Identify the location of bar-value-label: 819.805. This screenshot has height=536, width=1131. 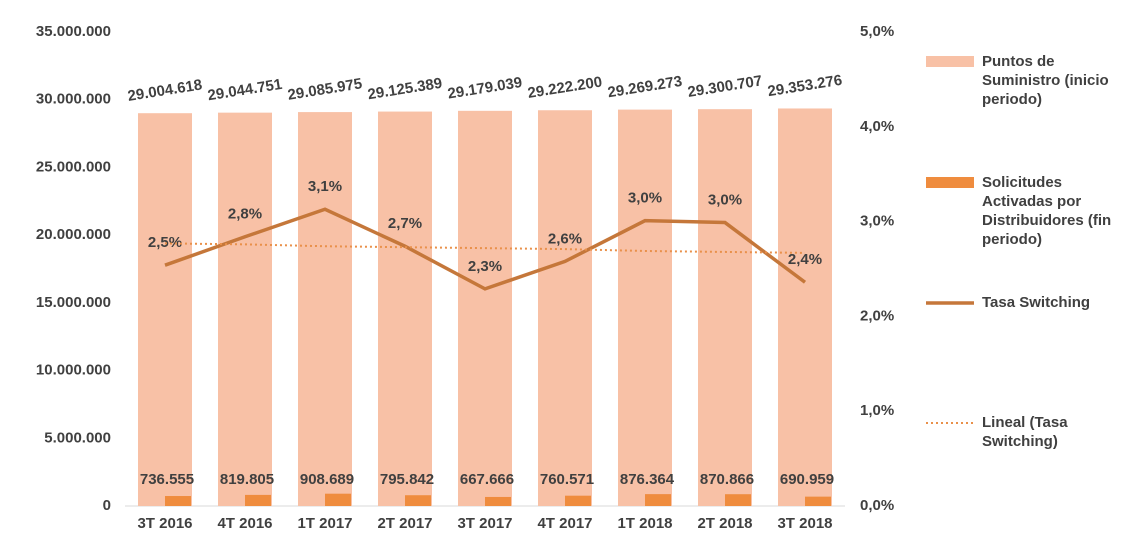
(247, 479).